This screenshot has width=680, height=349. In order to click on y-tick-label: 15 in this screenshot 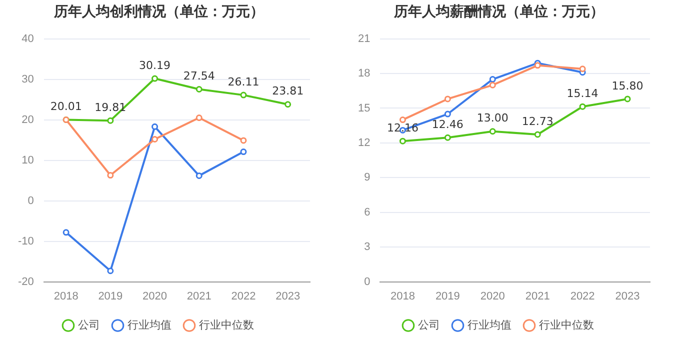, I will do `click(364, 108)`.